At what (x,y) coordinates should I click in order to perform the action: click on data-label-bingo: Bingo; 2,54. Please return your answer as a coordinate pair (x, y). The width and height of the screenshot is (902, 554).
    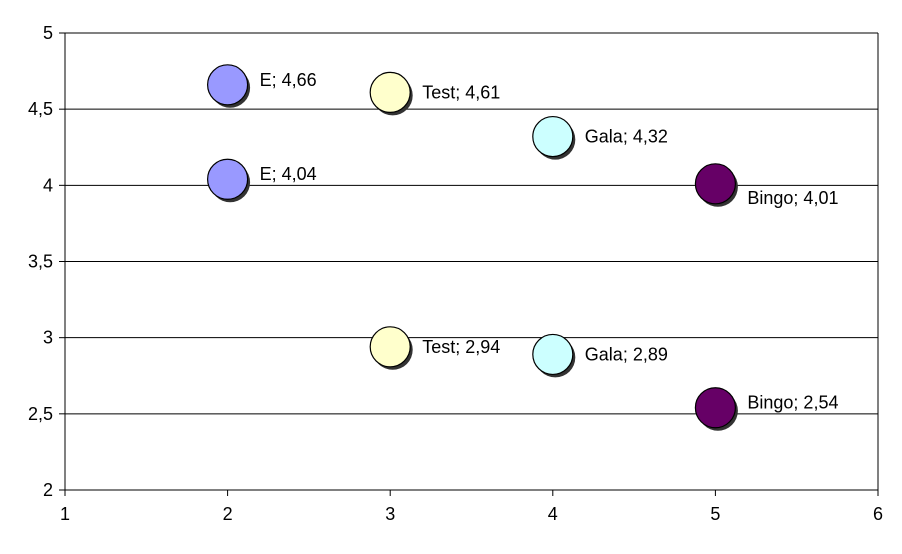
    Looking at the image, I should click on (792, 403).